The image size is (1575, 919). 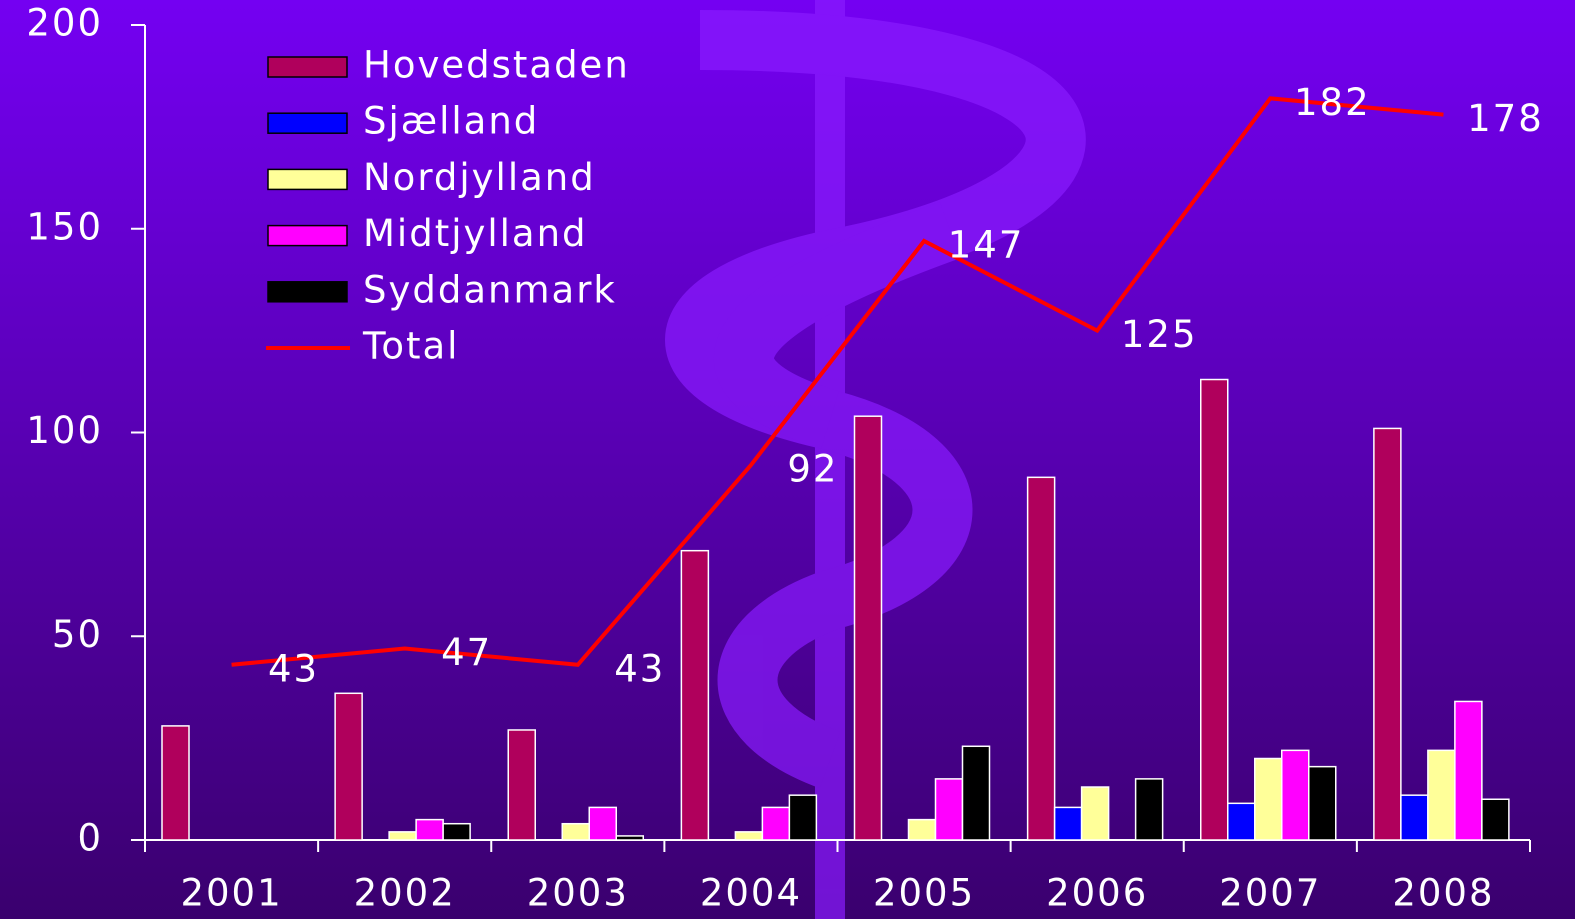 What do you see at coordinates (64, 430) in the screenshot?
I see `y-tick-label: 100` at bounding box center [64, 430].